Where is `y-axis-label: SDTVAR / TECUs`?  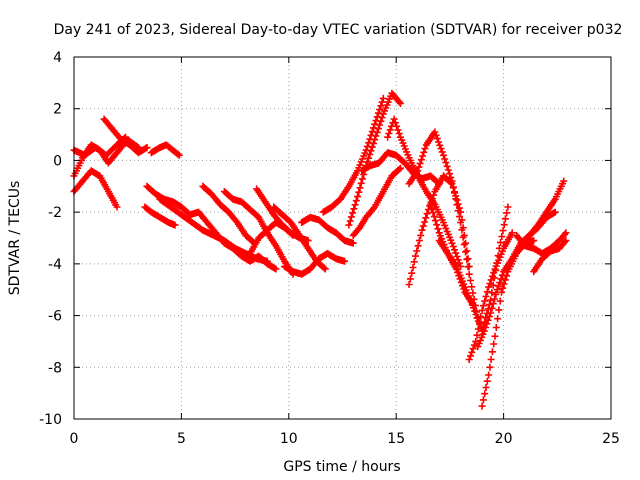 y-axis-label: SDTVAR / TECUs is located at coordinates (15, 238).